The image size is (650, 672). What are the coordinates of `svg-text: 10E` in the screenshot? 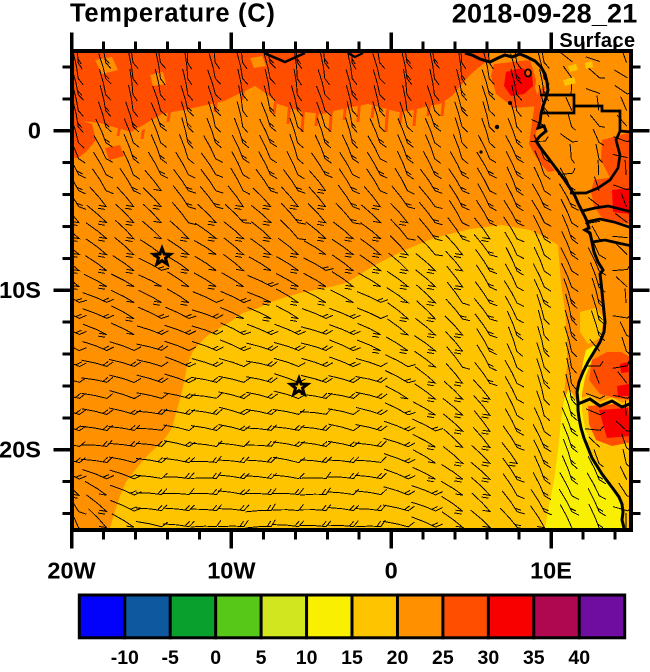 It's located at (551, 571).